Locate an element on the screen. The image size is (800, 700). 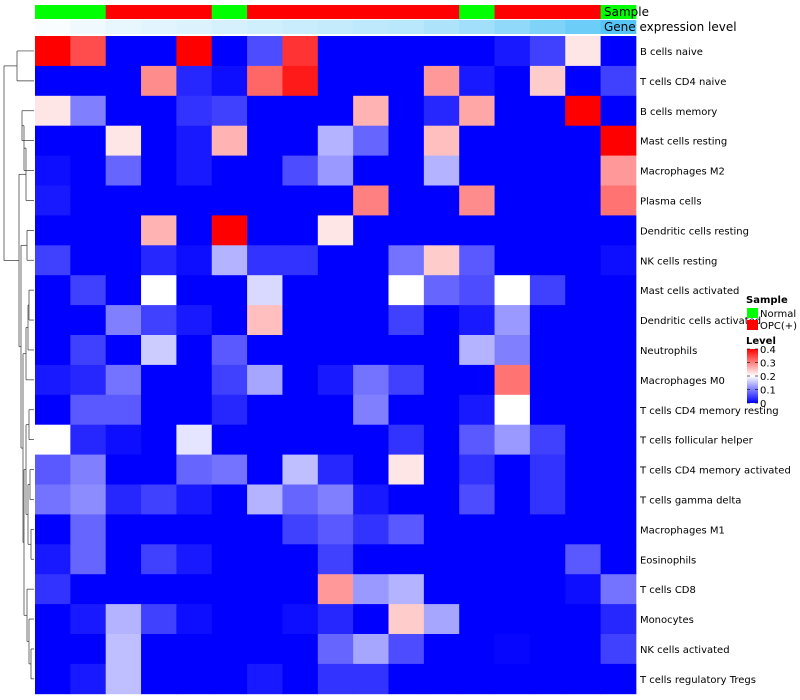
row-label: T cells CD8 is located at coordinates (667, 590).